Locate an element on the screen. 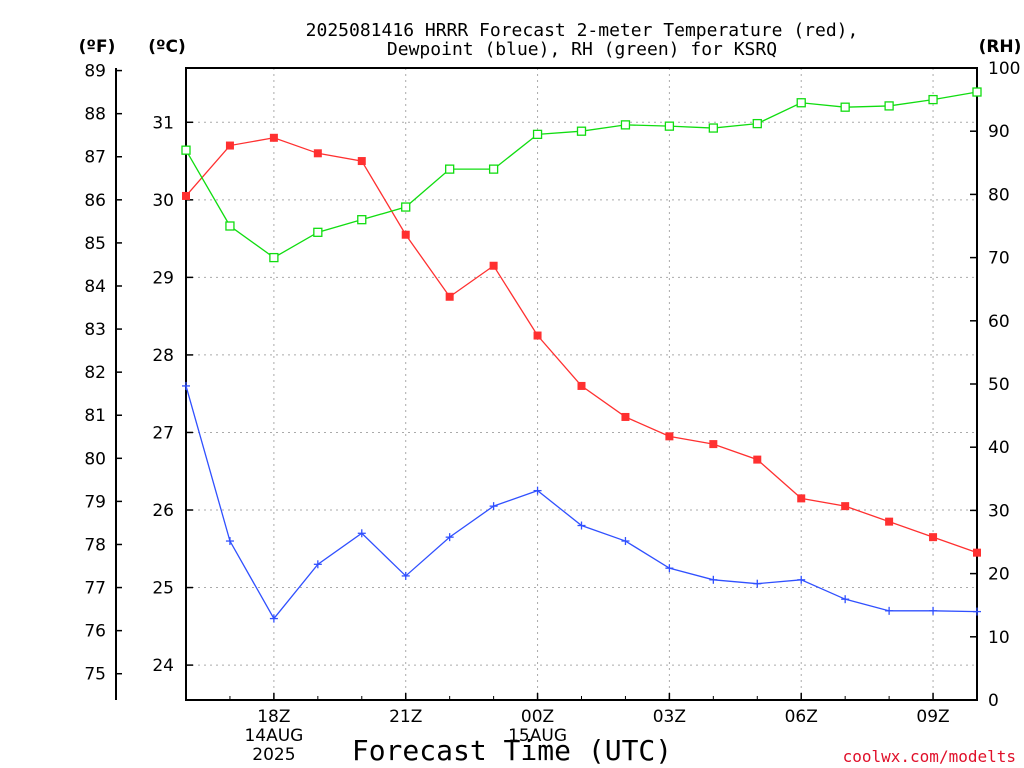 Image resolution: width=1024 pixels, height=768 pixels. rh-tick-label: 20 is located at coordinates (999, 575).